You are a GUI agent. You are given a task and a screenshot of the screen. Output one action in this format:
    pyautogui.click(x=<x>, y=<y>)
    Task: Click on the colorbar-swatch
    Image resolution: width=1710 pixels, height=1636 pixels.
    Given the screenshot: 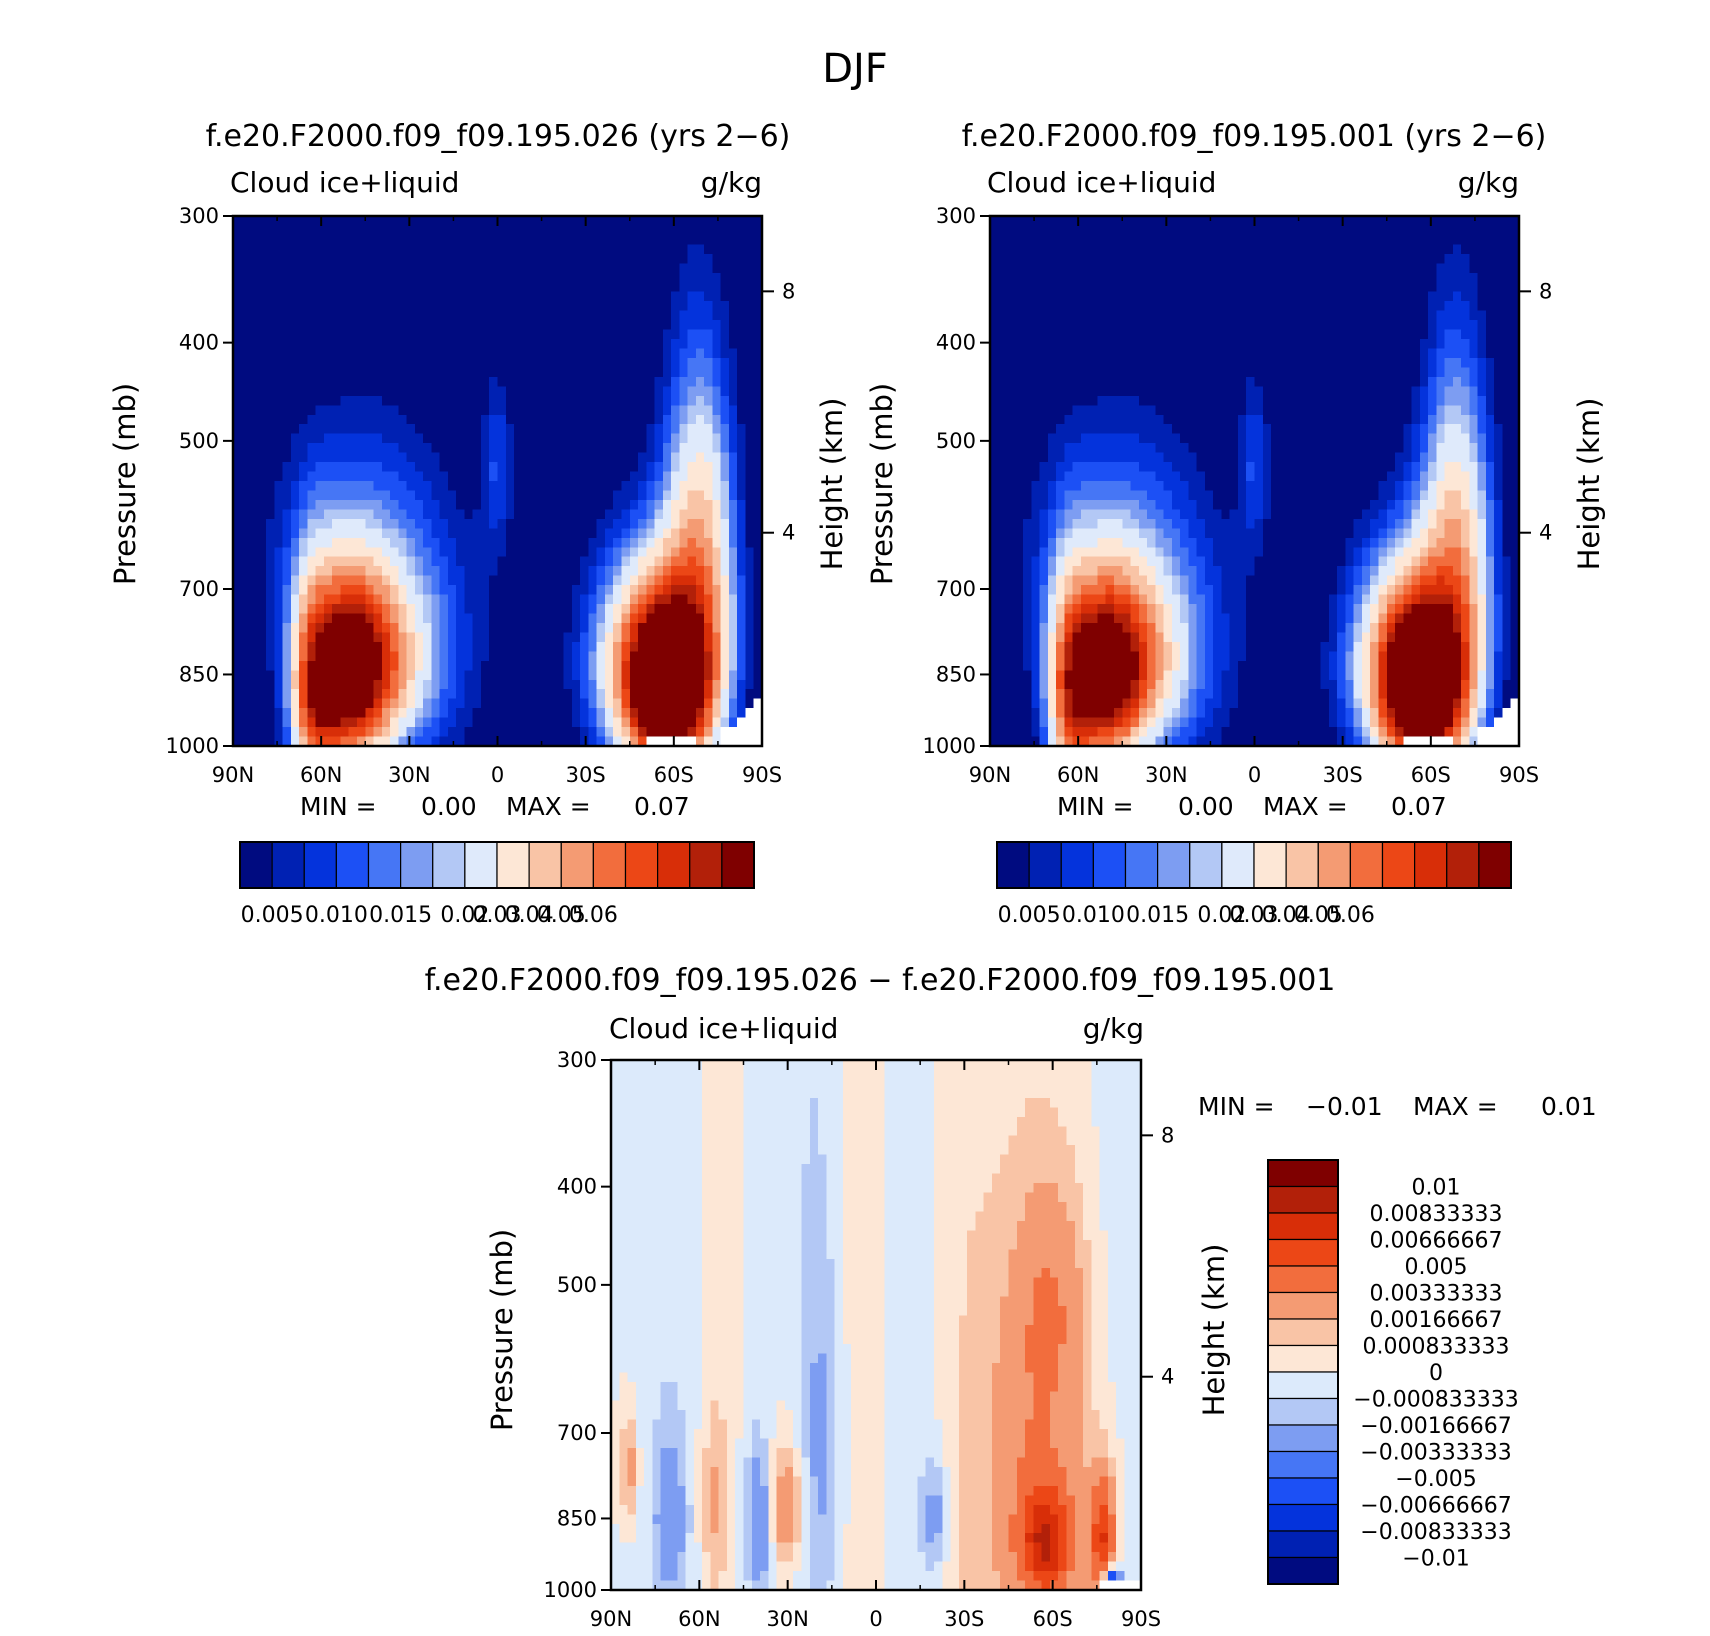 What is the action you would take?
    pyautogui.click(x=577, y=865)
    